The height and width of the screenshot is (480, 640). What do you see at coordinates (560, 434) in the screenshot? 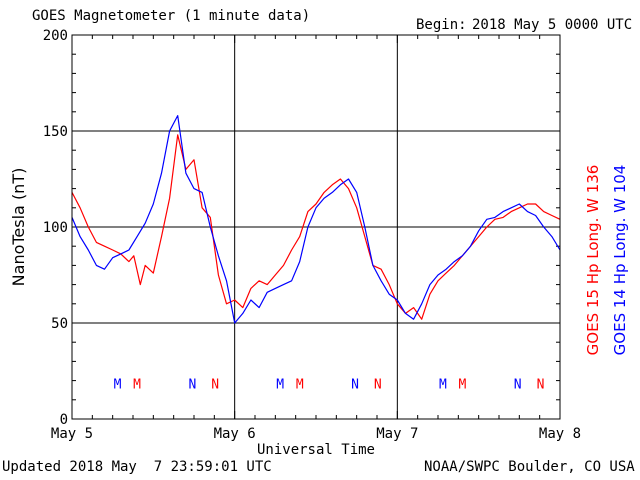
I see `x-tick-label: May 8` at bounding box center [560, 434].